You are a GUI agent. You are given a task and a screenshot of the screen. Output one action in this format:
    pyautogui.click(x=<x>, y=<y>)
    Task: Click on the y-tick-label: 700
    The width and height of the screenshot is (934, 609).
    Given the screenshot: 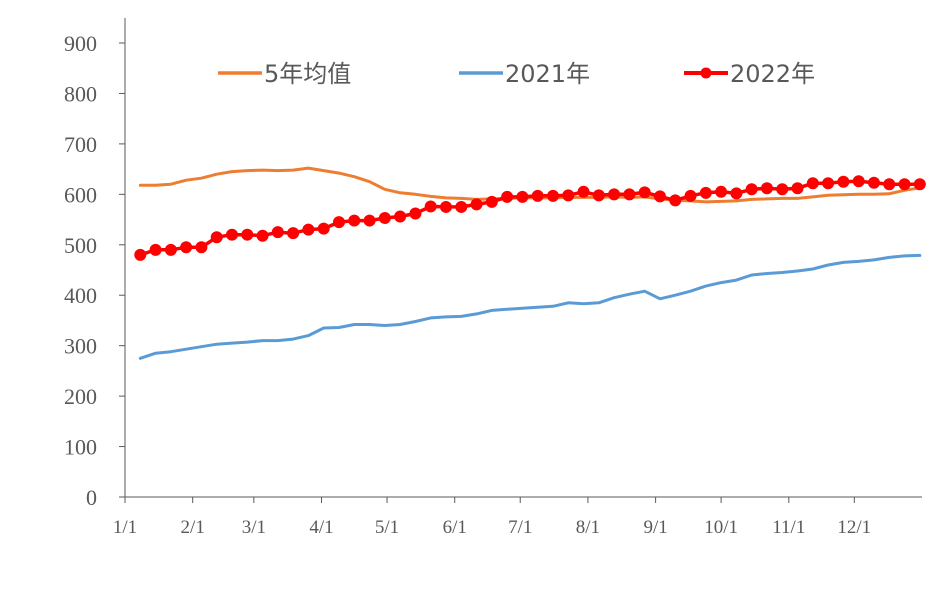 What is the action you would take?
    pyautogui.click(x=80, y=144)
    